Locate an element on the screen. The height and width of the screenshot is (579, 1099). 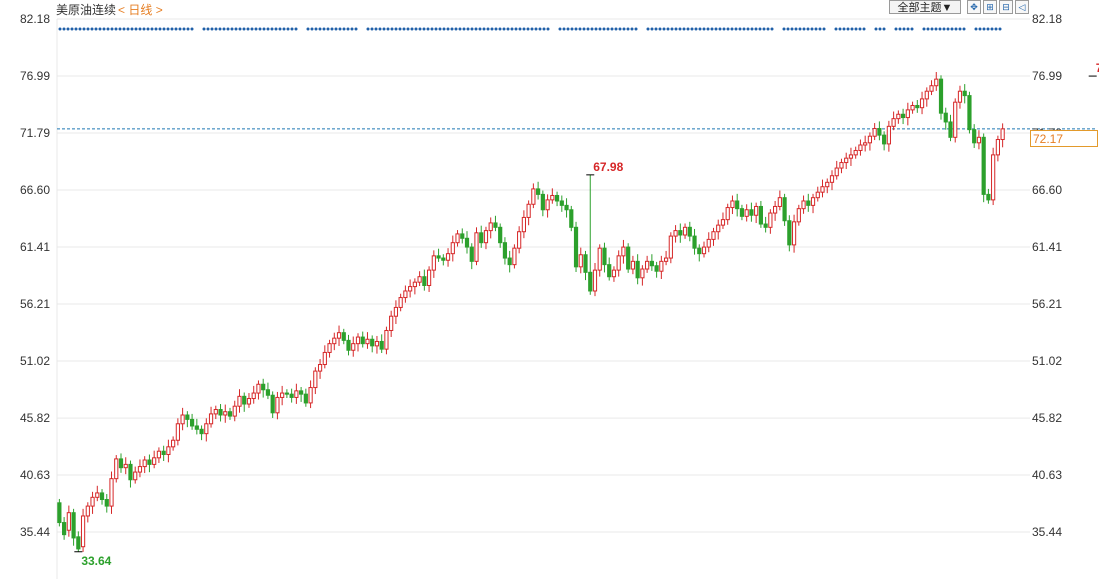
theme-button: 全部主题▼ is located at coordinates (925, 7).